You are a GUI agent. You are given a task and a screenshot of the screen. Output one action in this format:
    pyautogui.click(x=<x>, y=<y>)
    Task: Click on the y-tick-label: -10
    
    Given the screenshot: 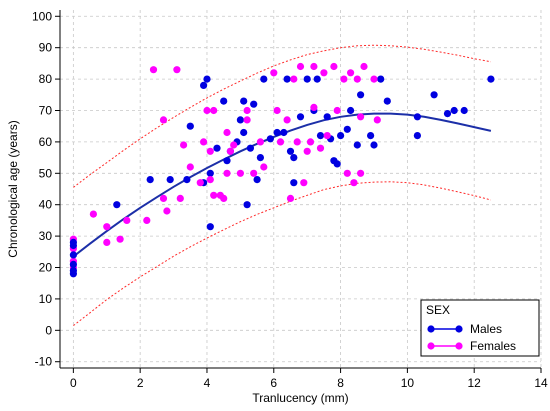 What is the action you would take?
    pyautogui.click(x=44, y=362)
    